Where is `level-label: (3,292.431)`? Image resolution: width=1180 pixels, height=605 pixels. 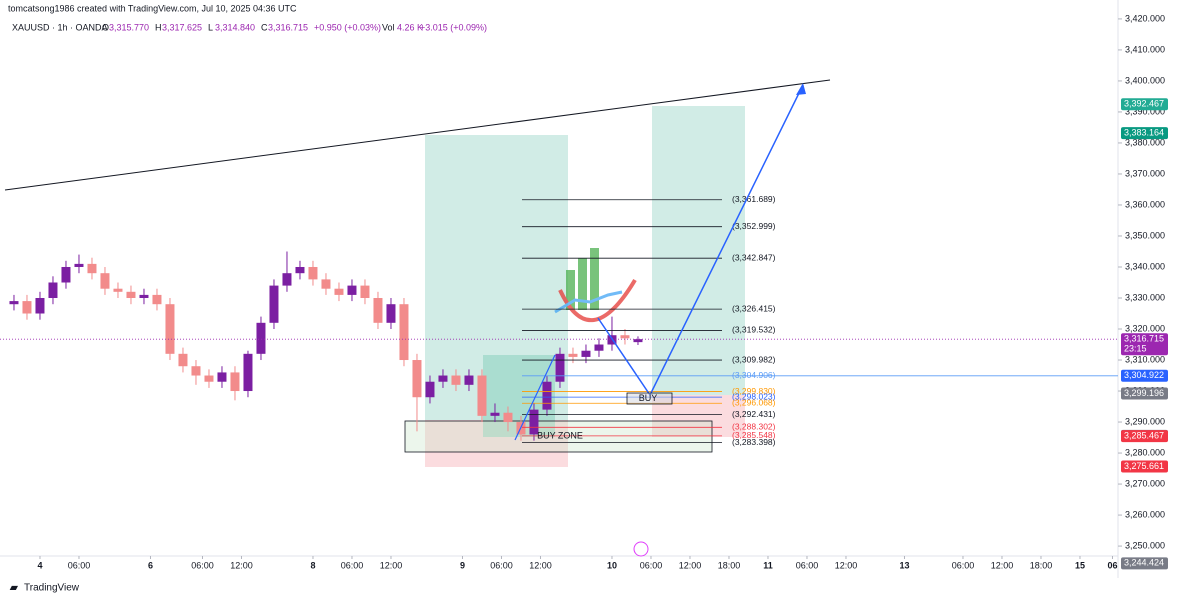
level-label: (3,292.431) is located at coordinates (754, 414).